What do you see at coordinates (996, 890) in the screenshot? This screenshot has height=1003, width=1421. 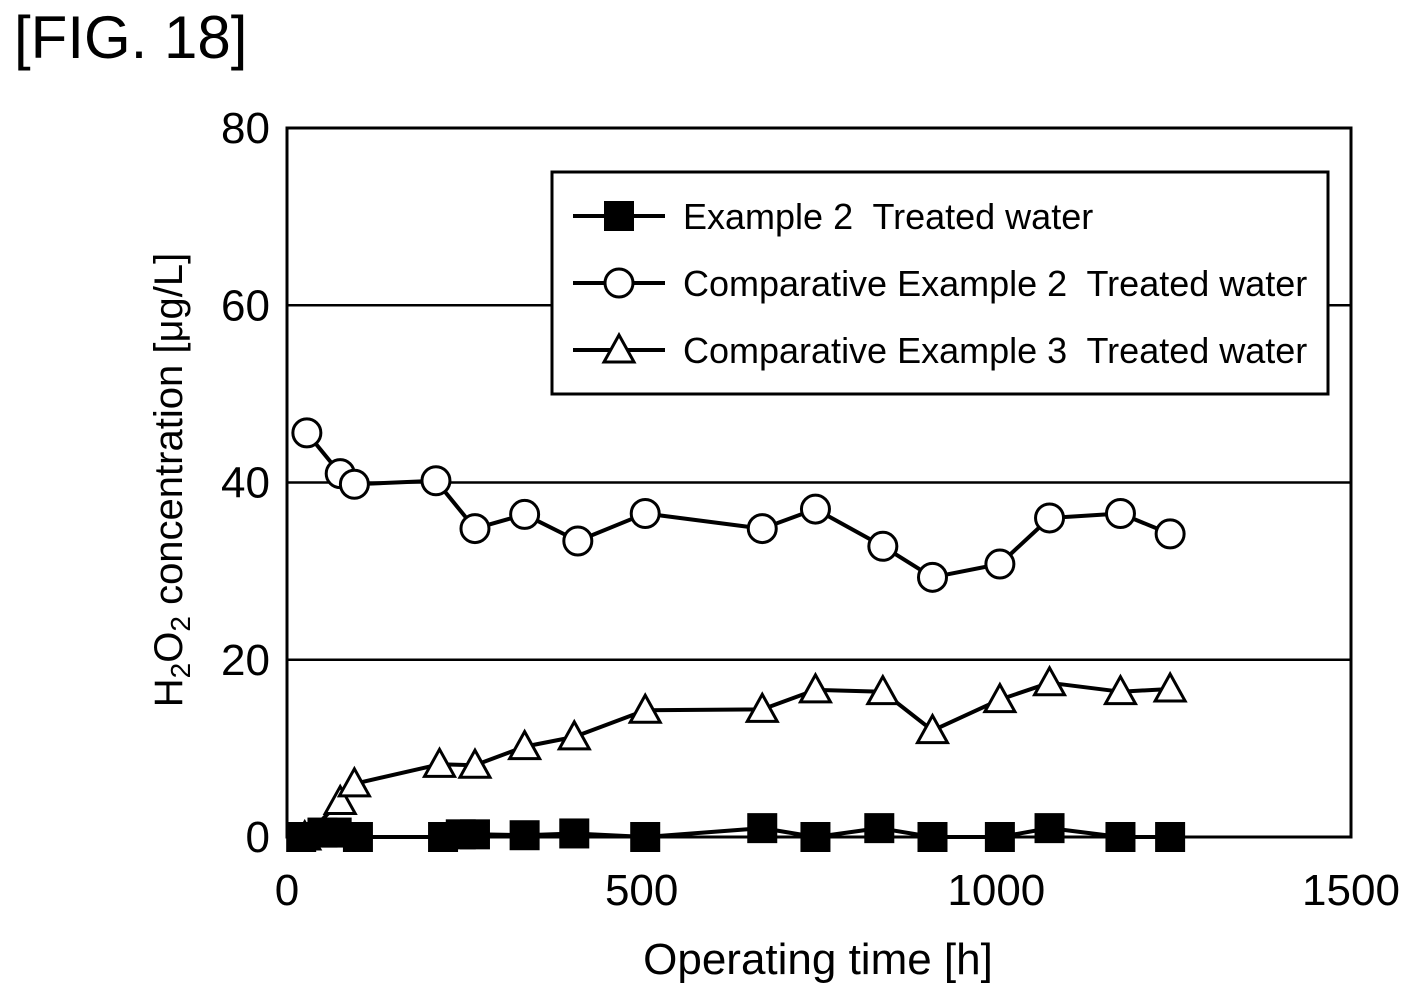 I see `x-tick-label: 1000` at bounding box center [996, 890].